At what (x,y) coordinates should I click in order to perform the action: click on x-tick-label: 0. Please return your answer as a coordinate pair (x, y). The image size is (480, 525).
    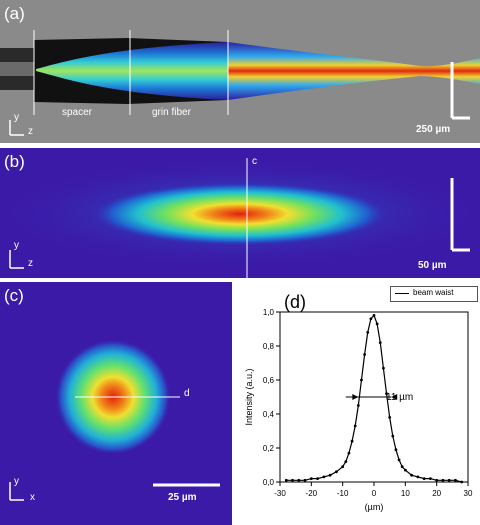
    Looking at the image, I should click on (374, 493).